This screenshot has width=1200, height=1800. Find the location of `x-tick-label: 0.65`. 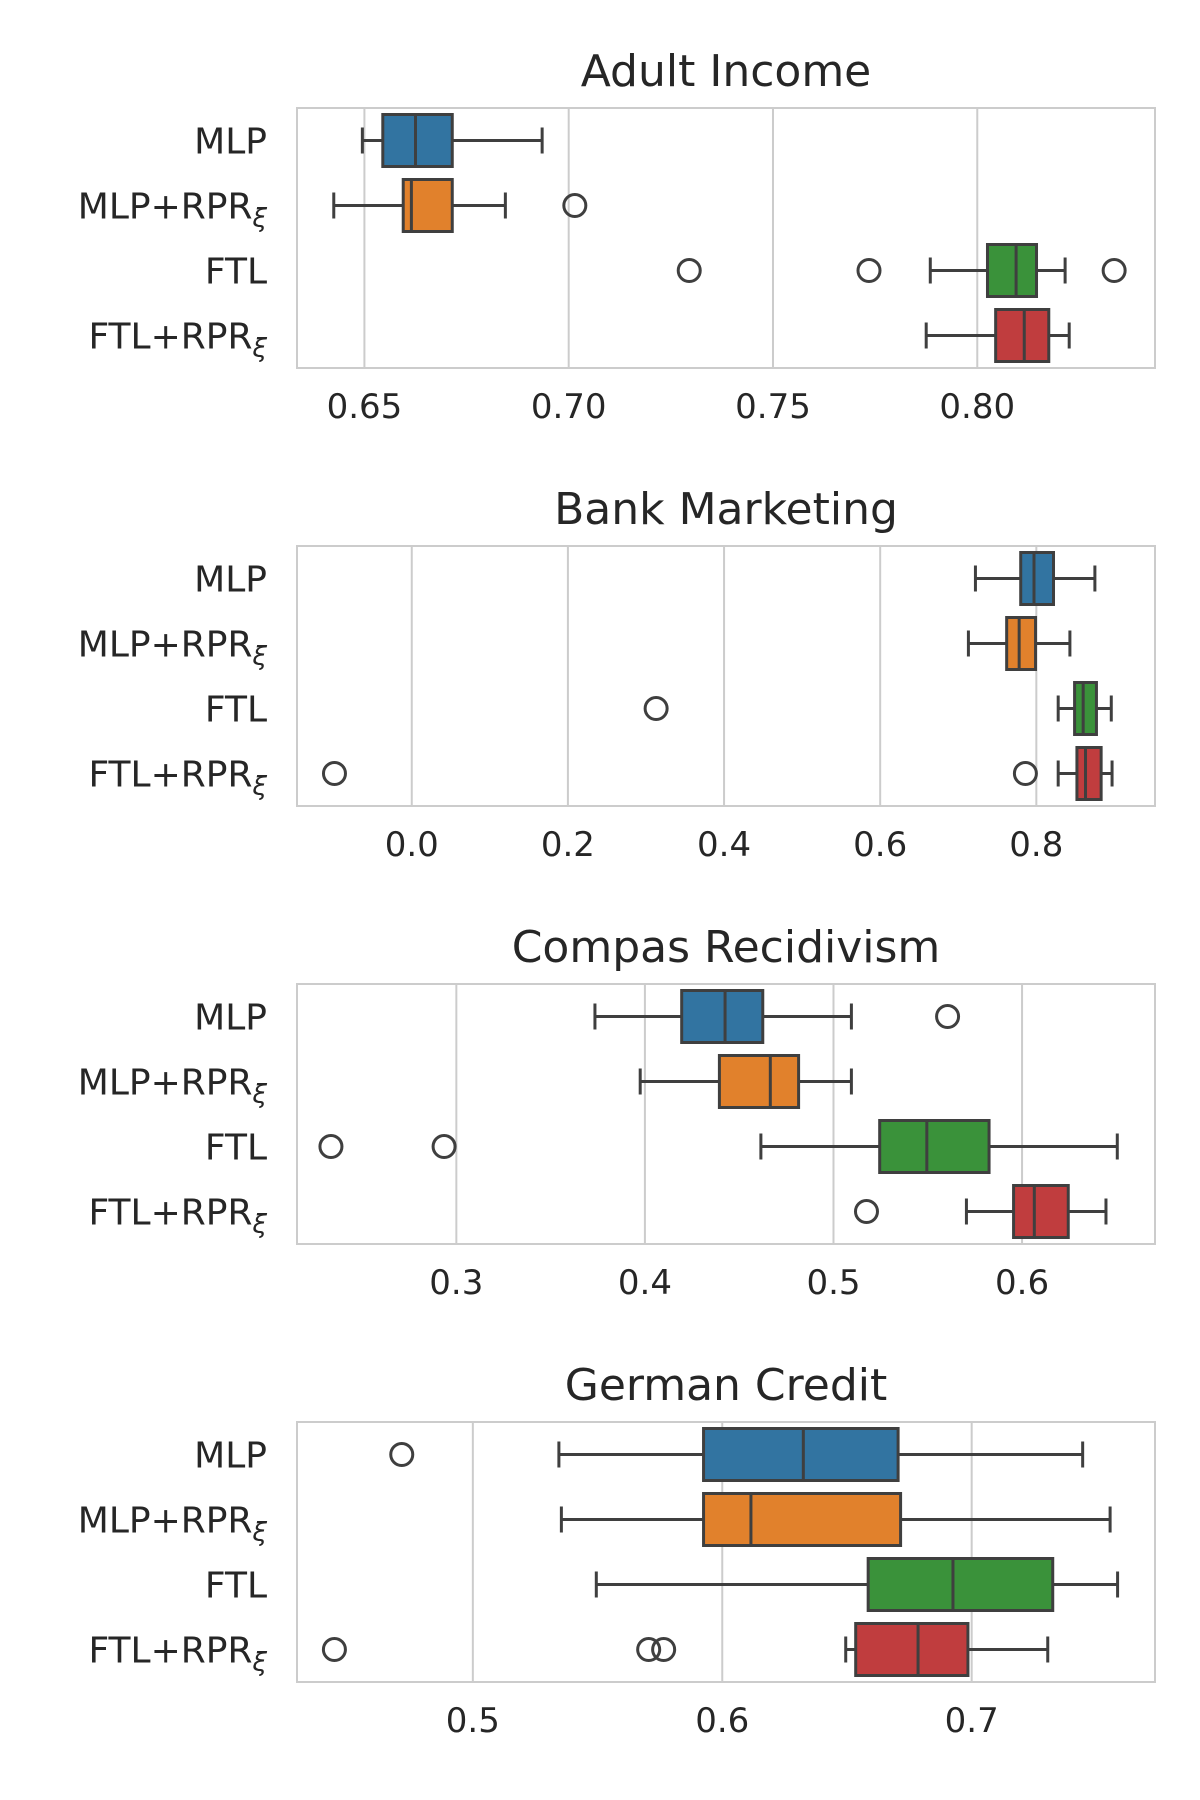

x-tick-label: 0.65 is located at coordinates (365, 407).